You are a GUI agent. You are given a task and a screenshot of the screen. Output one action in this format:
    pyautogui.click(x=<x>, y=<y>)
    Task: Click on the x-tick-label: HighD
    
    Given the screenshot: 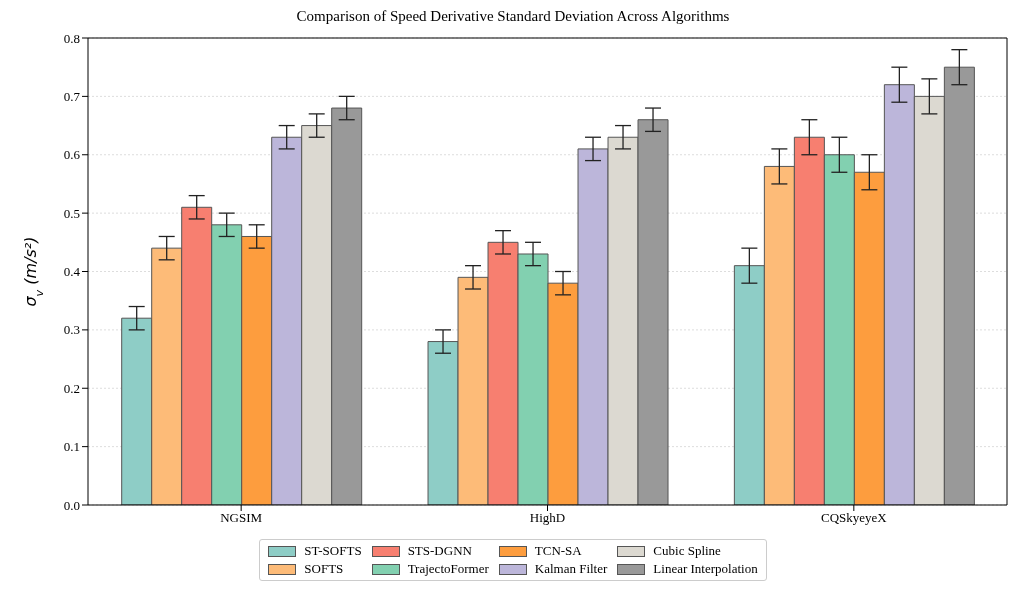 What is the action you would take?
    pyautogui.click(x=547, y=518)
    